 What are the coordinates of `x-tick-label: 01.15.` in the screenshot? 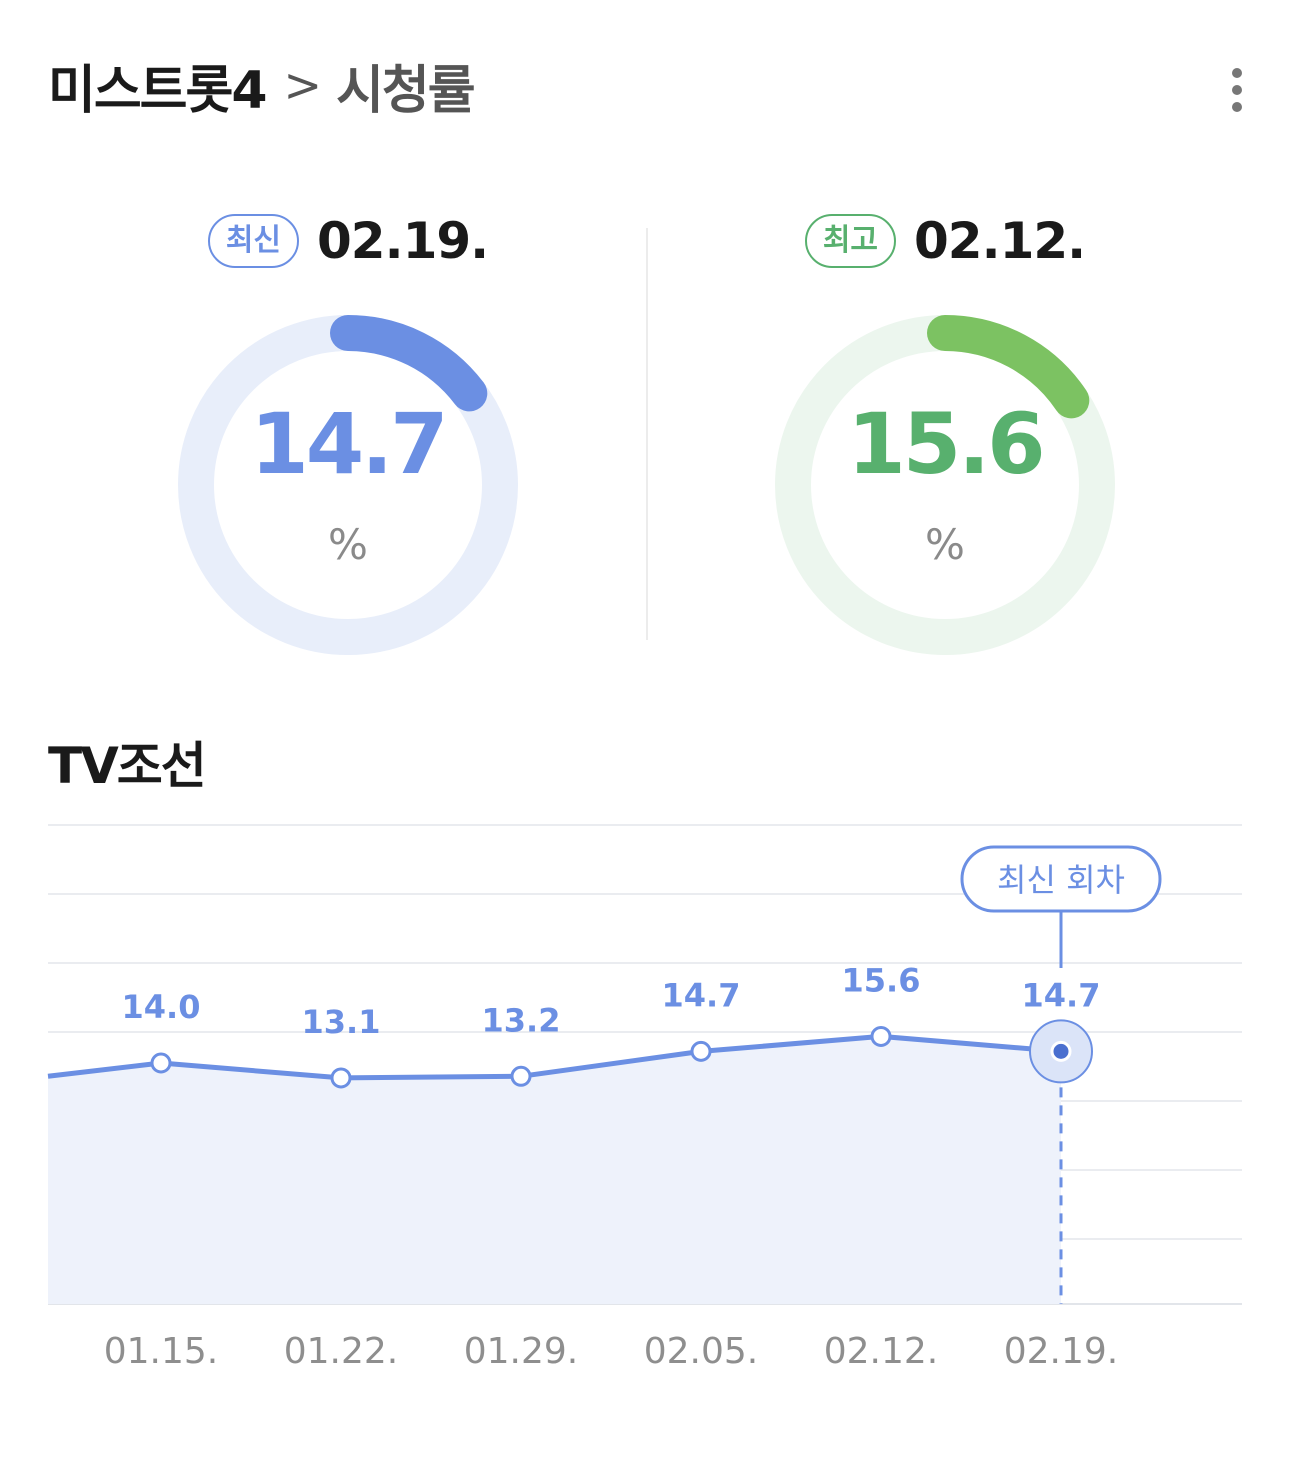 It's located at (161, 1351).